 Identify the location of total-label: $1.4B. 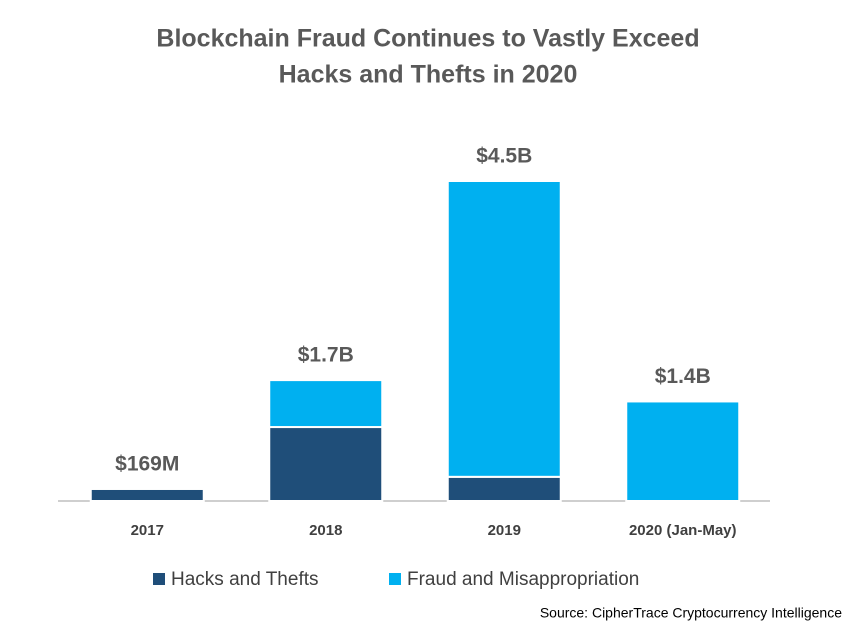
(683, 376).